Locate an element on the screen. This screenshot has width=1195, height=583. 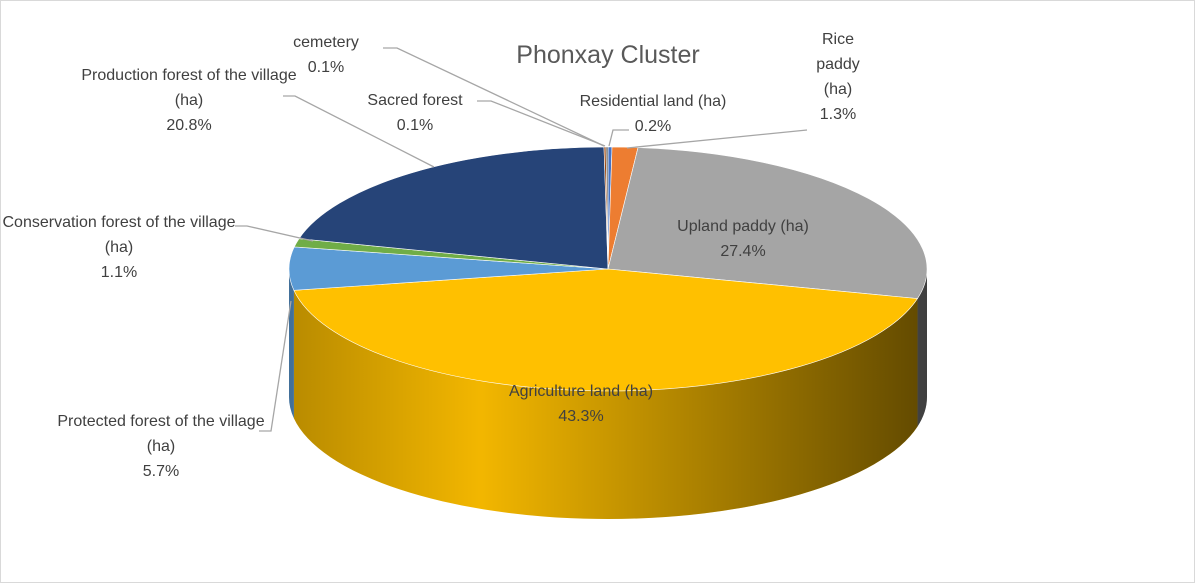
data-label: Protected forest of the village (ha) 5.7% is located at coordinates (161, 446).